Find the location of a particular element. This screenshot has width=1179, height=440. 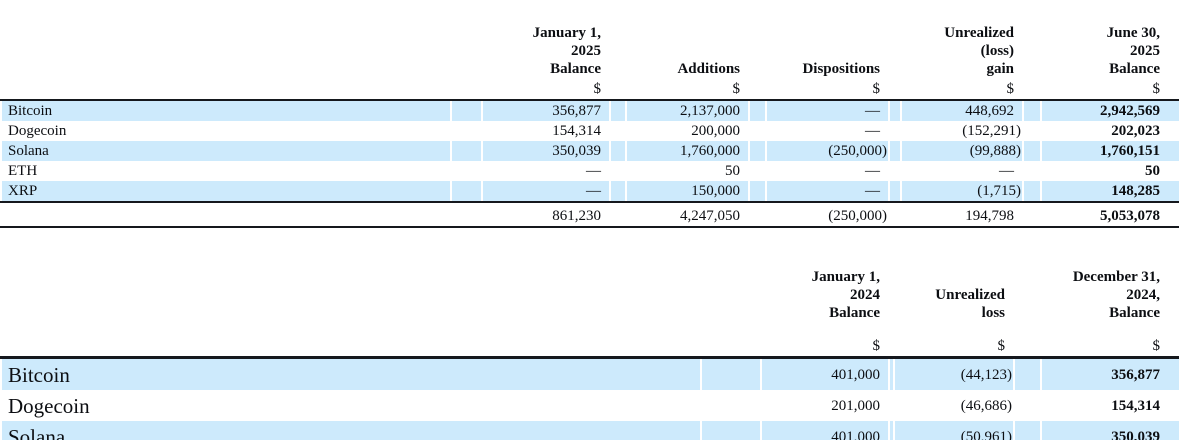

additions: 200,000 is located at coordinates (686, 131).